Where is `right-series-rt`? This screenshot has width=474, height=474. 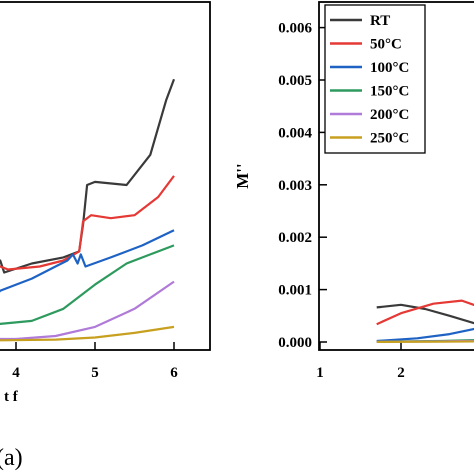
right-series-rt is located at coordinates (425, 314).